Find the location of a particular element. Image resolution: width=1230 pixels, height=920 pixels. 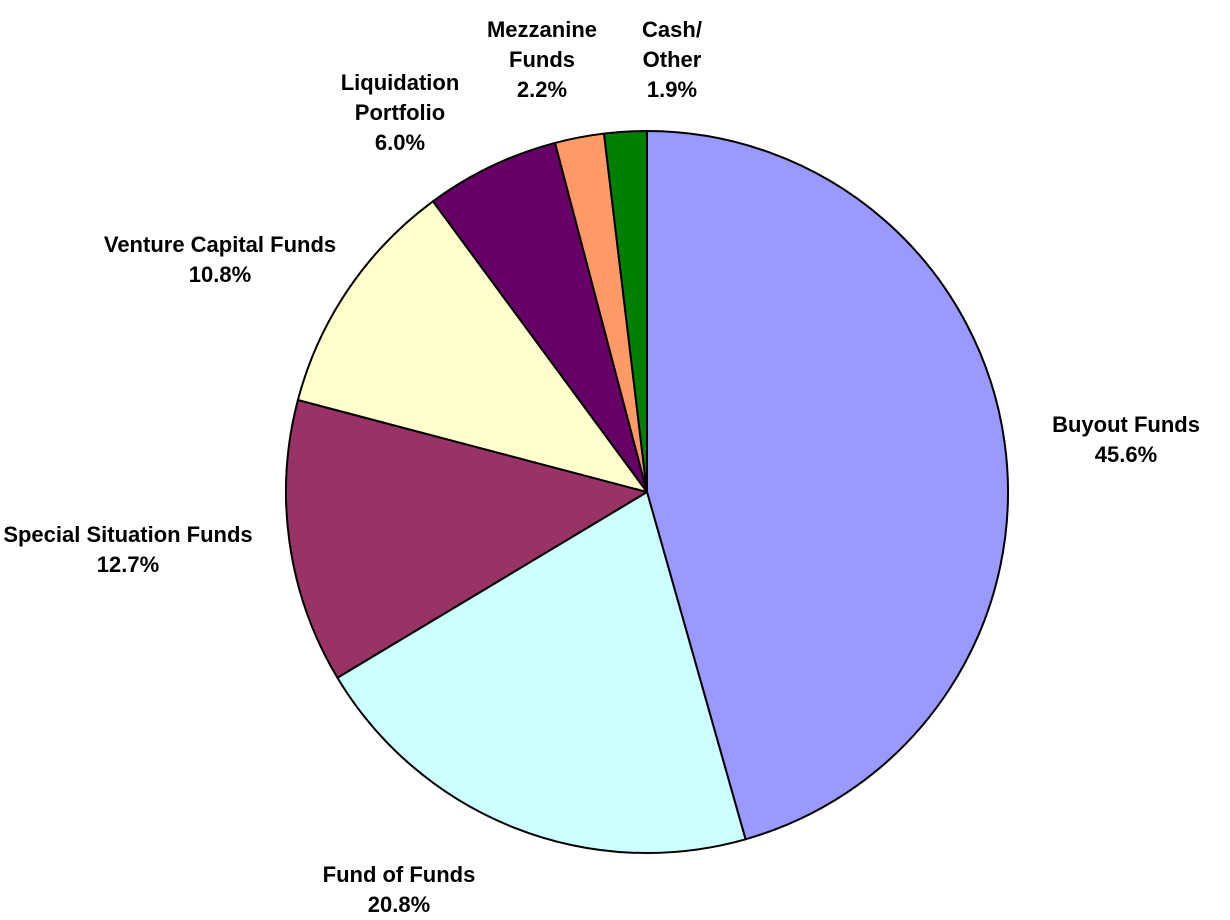

category-label: Fund of Funds is located at coordinates (399, 874).